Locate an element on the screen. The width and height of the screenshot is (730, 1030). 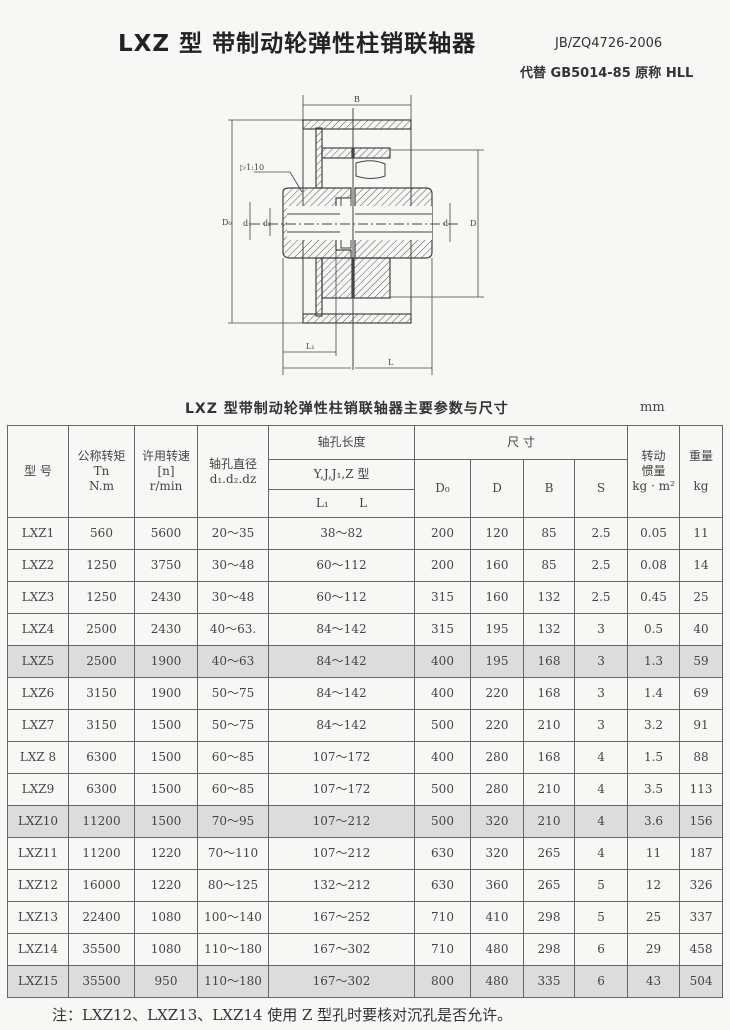
cell-model: LXZ9 is located at coordinates (38, 789).